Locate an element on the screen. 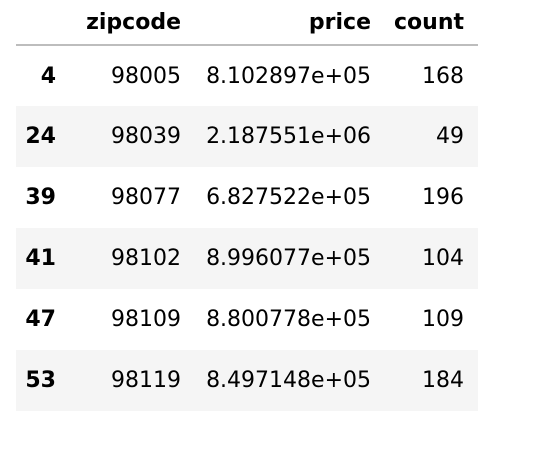 The height and width of the screenshot is (454, 538). table-header: zipcode price count is located at coordinates (247, 23).